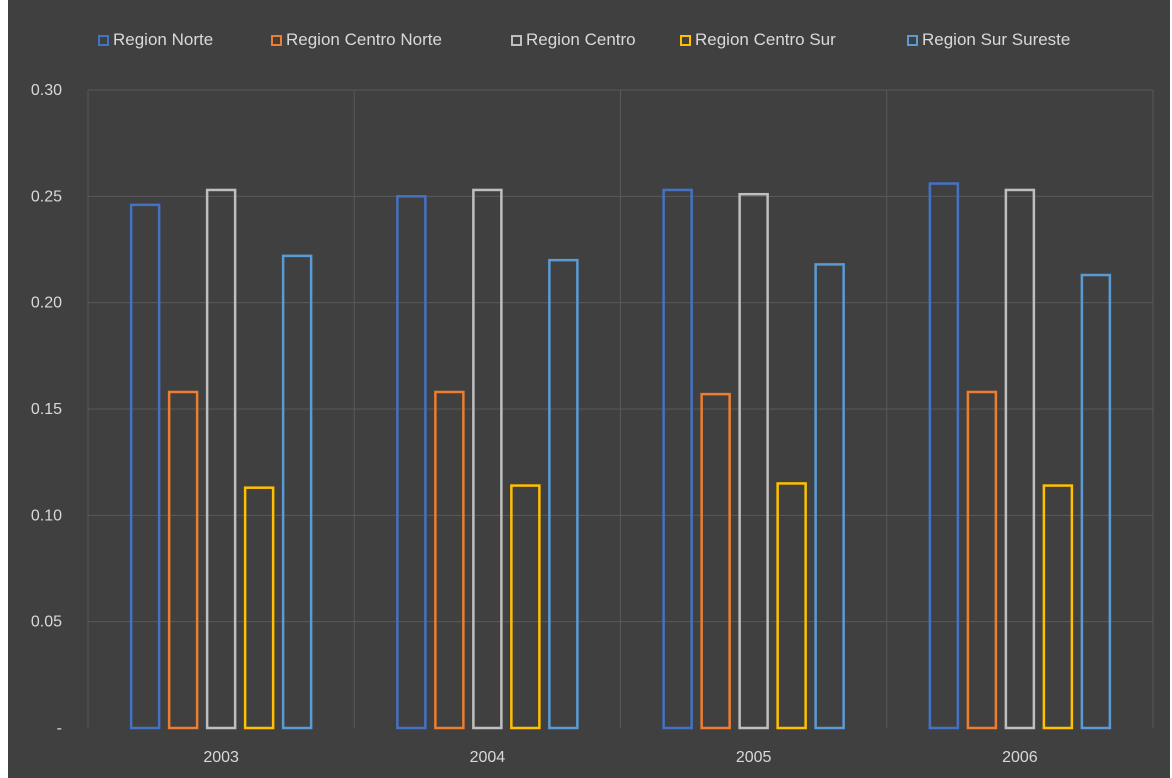 This screenshot has width=1172, height=778. Describe the element at coordinates (297, 492) in the screenshot. I see `bar-region-sur-sureste-2003` at that location.